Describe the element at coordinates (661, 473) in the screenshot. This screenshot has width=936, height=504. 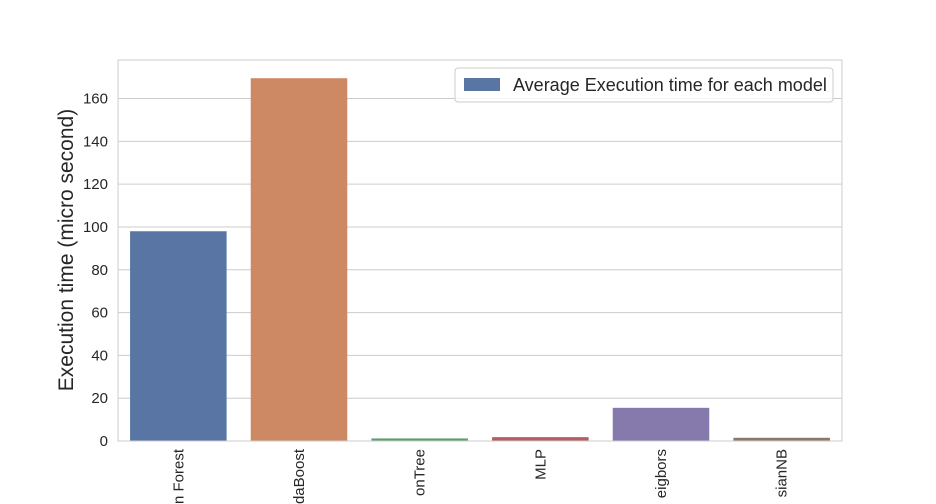
I see `x-tick-label: eigbors` at that location.